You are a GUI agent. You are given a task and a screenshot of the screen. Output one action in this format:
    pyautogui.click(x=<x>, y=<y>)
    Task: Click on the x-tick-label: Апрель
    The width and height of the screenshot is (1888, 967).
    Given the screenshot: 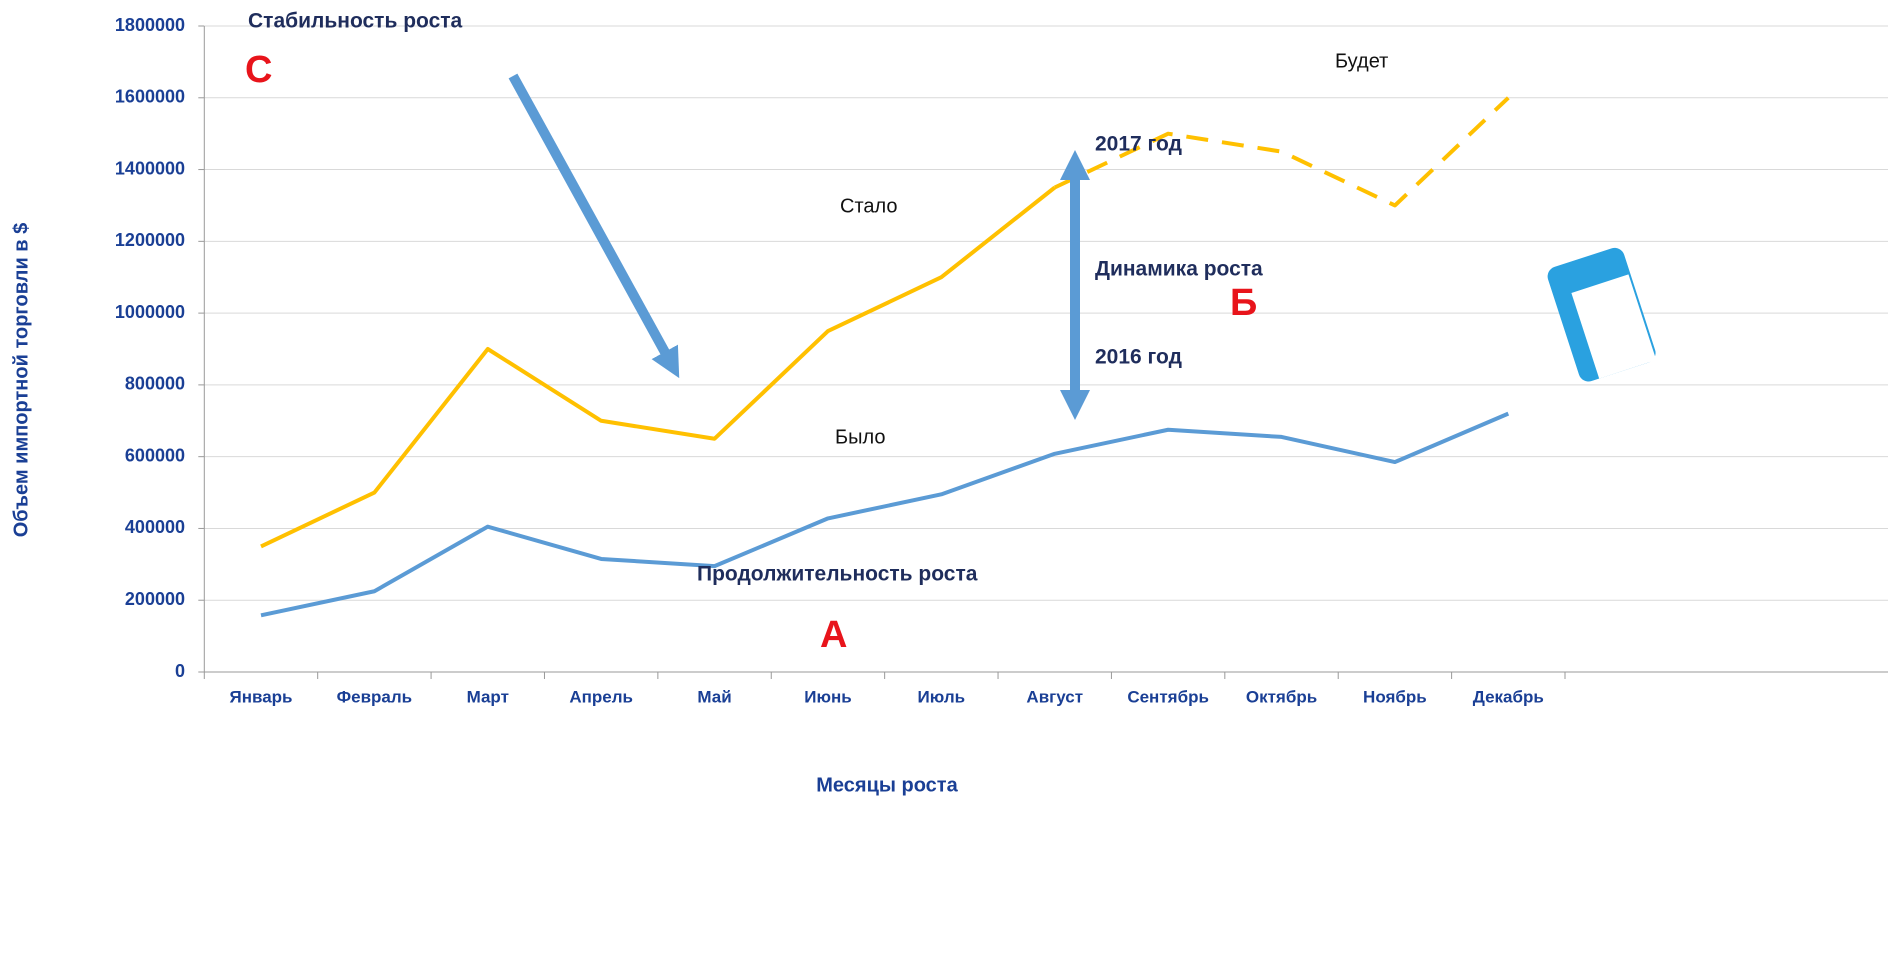 What is the action you would take?
    pyautogui.click(x=601, y=696)
    